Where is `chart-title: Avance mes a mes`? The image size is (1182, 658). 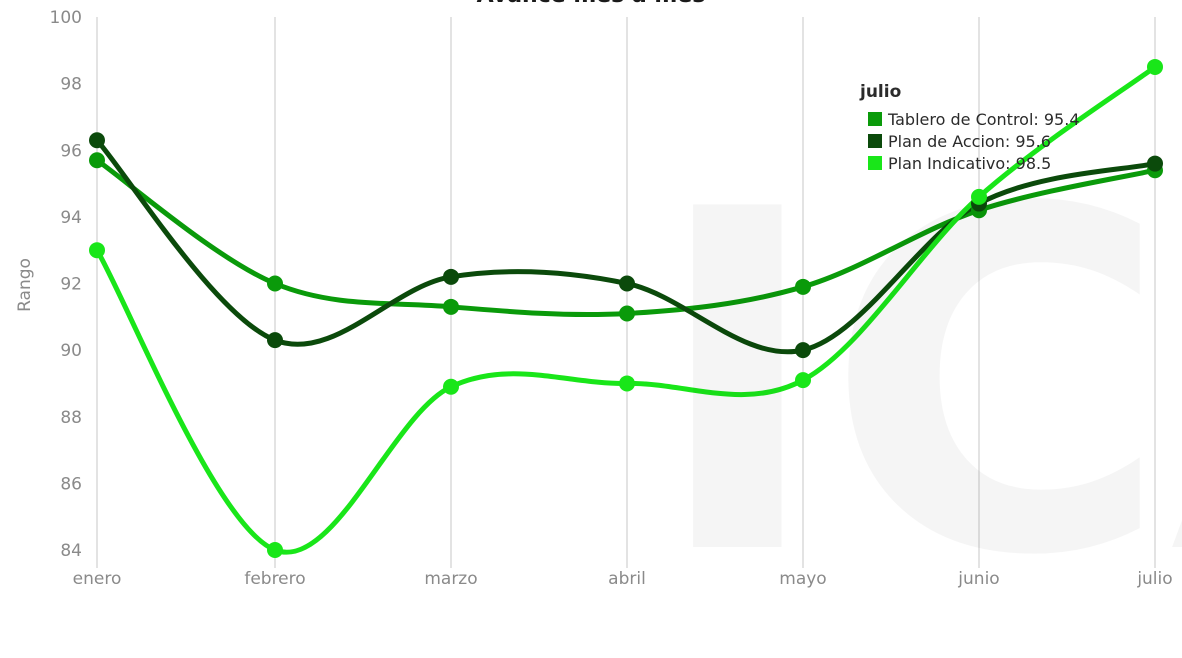
chart-title: Avance mes a mes is located at coordinates (591, 4).